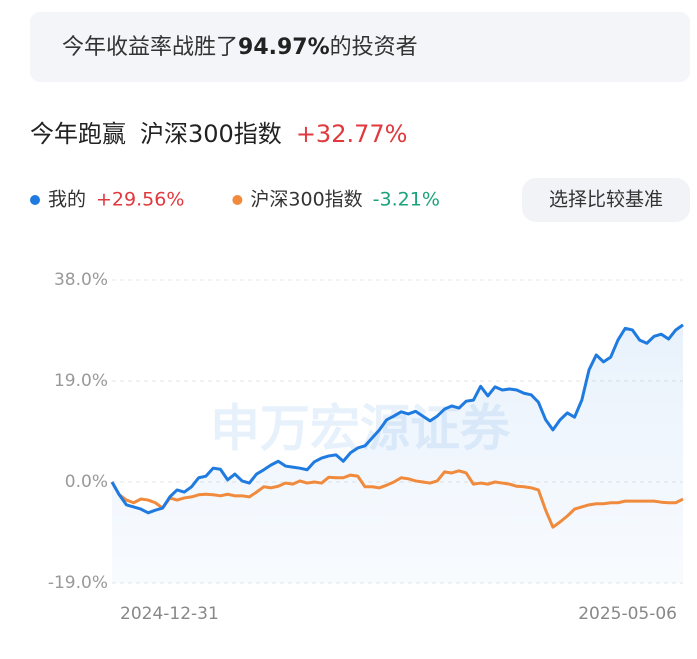 This screenshot has height=659, width=697. I want to click on compare-button-label: 选择比较基准, so click(606, 200).